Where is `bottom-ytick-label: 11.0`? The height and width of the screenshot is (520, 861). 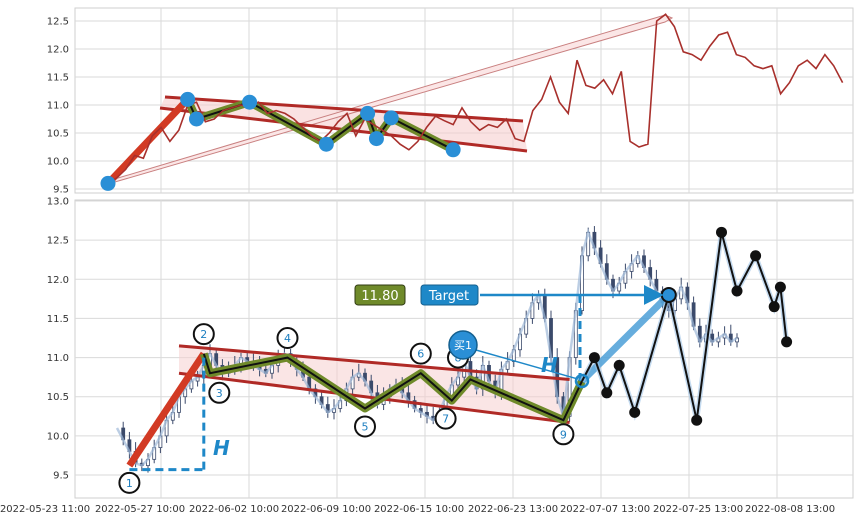 bottom-ytick-label: 11.0 is located at coordinates (58, 358).